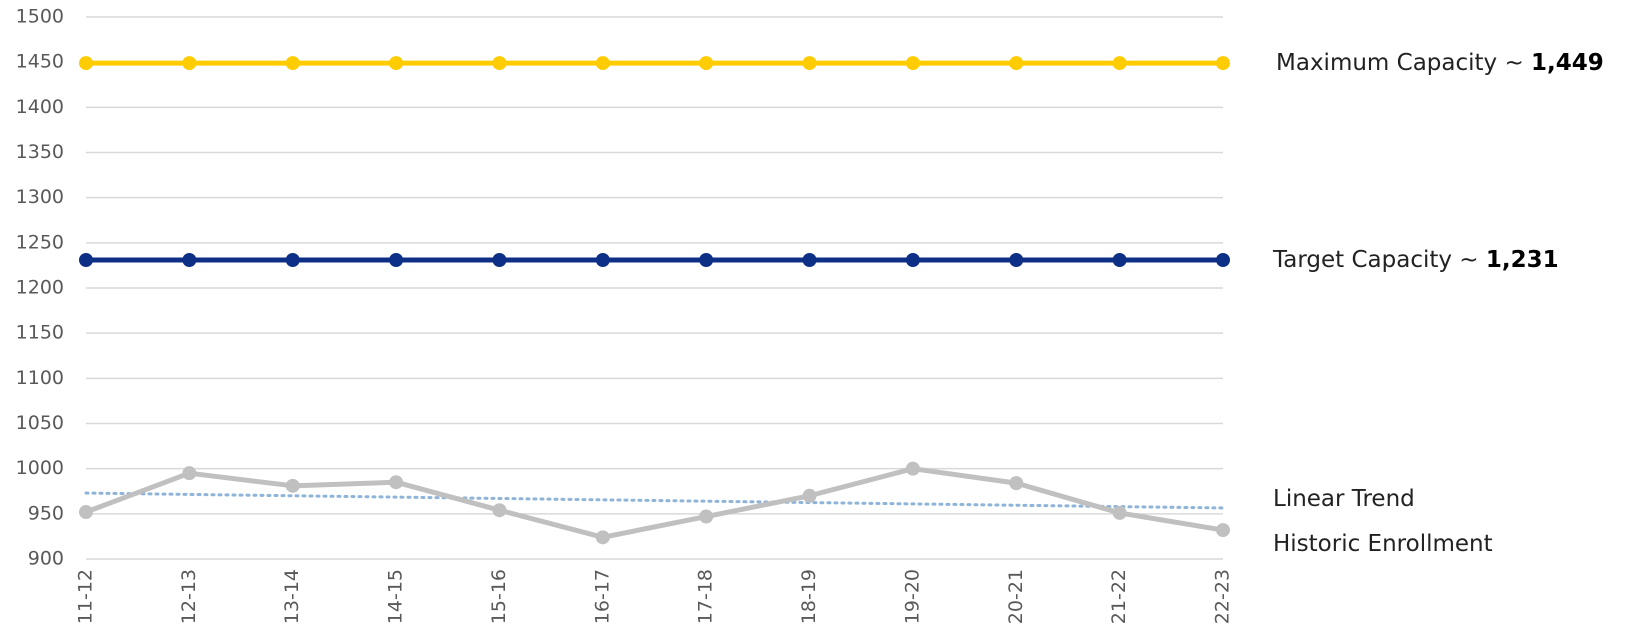 The width and height of the screenshot is (1639, 637). What do you see at coordinates (40, 288) in the screenshot?
I see `y-tick-label: 1200` at bounding box center [40, 288].